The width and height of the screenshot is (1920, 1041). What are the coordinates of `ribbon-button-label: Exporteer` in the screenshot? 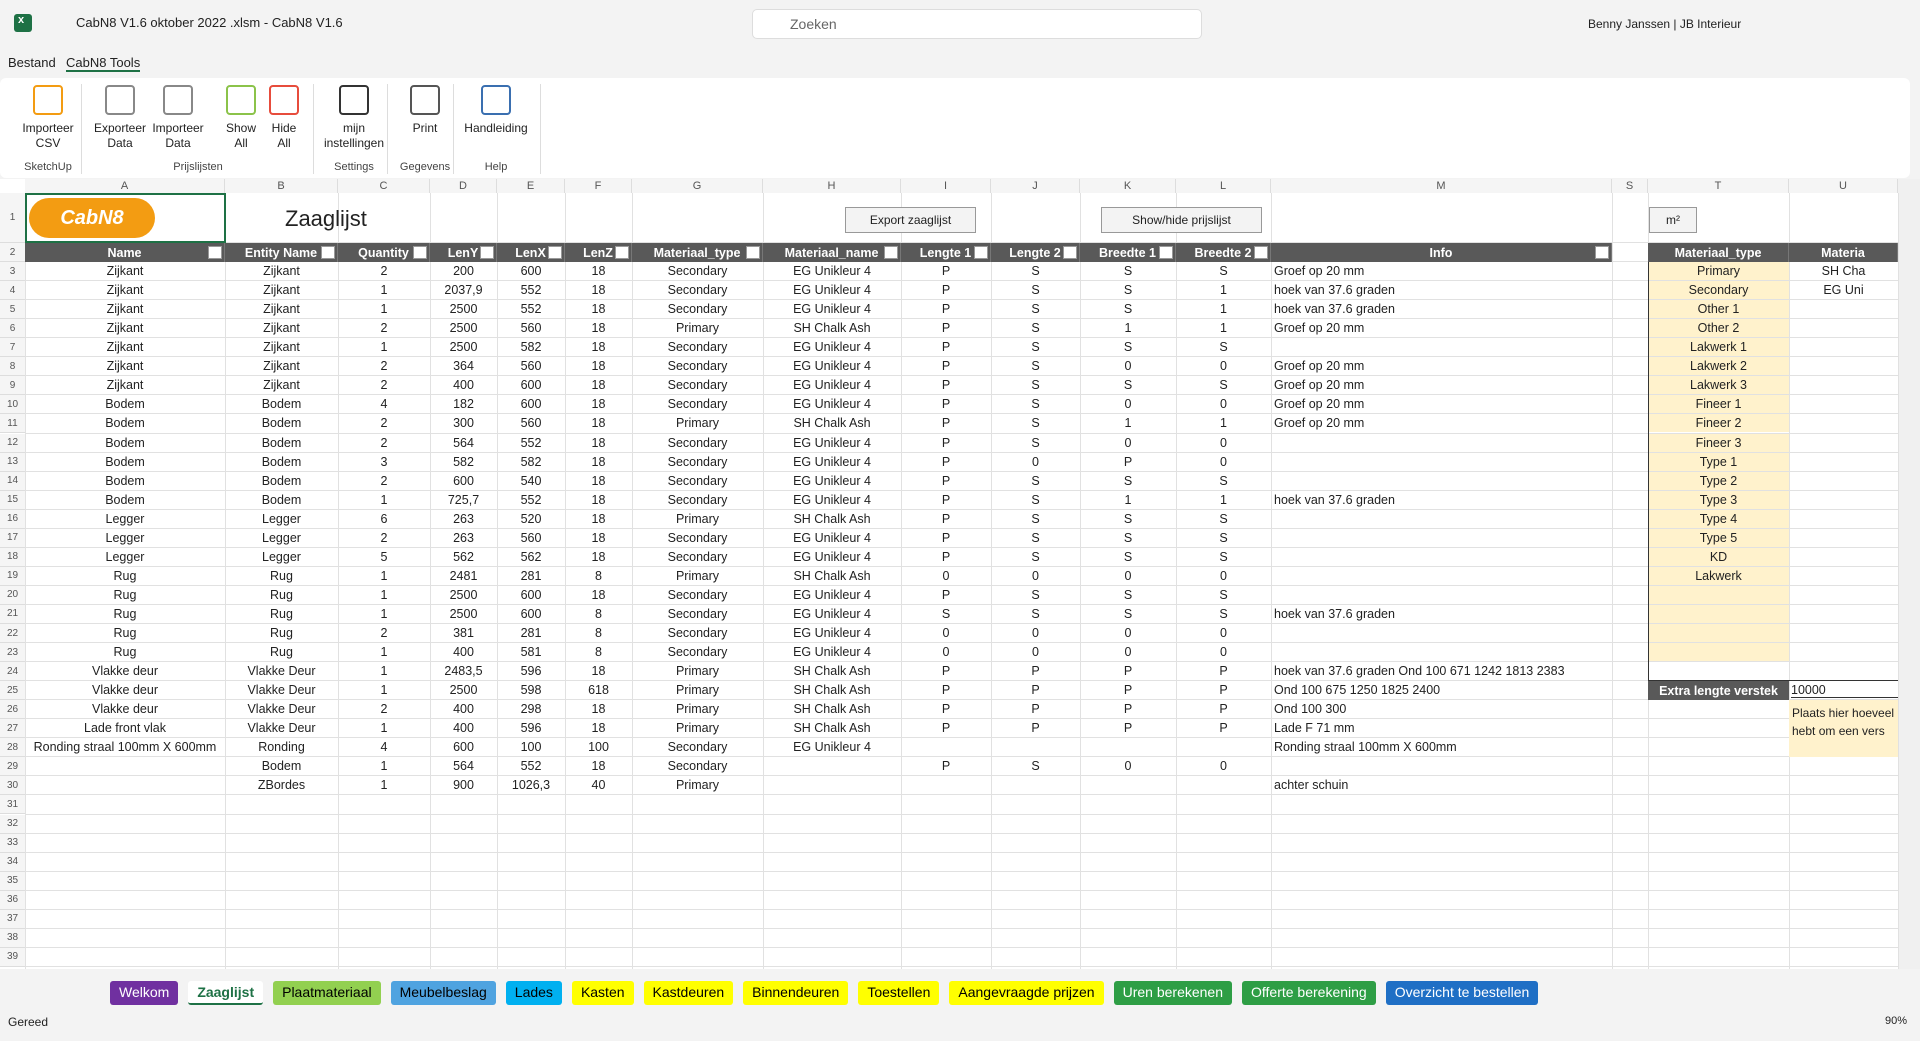 It's located at (120, 128).